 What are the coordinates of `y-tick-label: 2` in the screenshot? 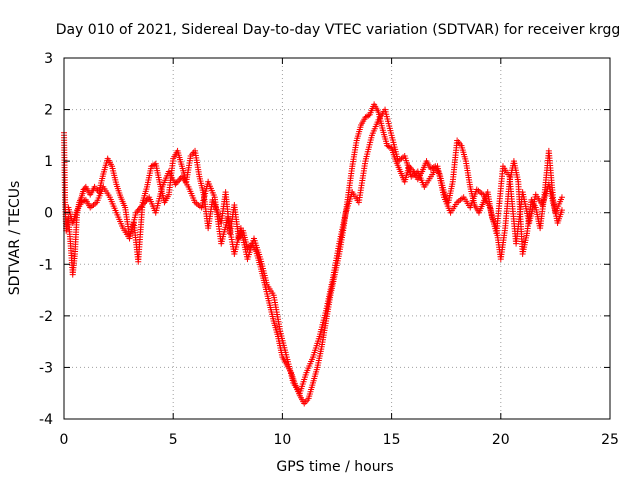 It's located at (48, 111).